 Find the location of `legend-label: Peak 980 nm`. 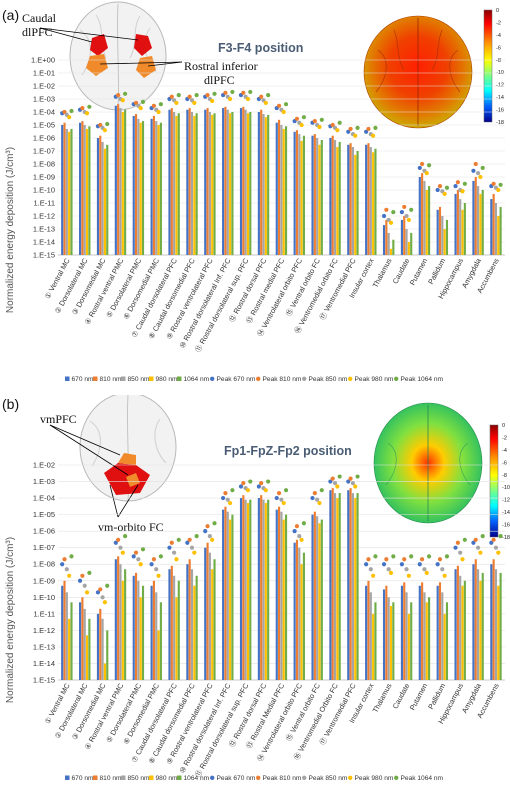

legend-label: Peak 980 nm is located at coordinates (374, 778).